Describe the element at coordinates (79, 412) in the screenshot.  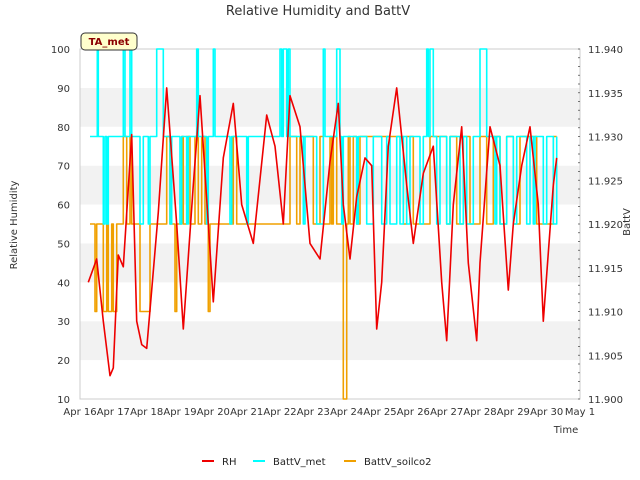
I see `x-tick-label: Apr 16` at that location.